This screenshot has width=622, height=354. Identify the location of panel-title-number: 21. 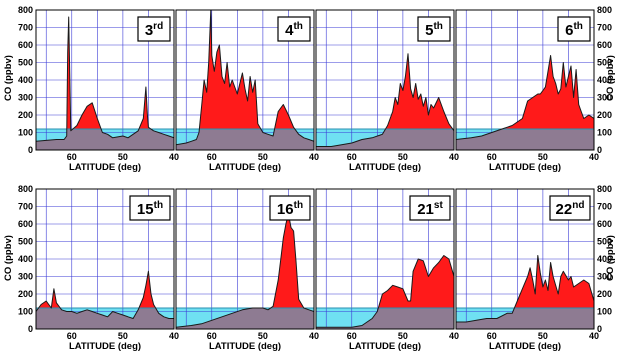
(425, 209).